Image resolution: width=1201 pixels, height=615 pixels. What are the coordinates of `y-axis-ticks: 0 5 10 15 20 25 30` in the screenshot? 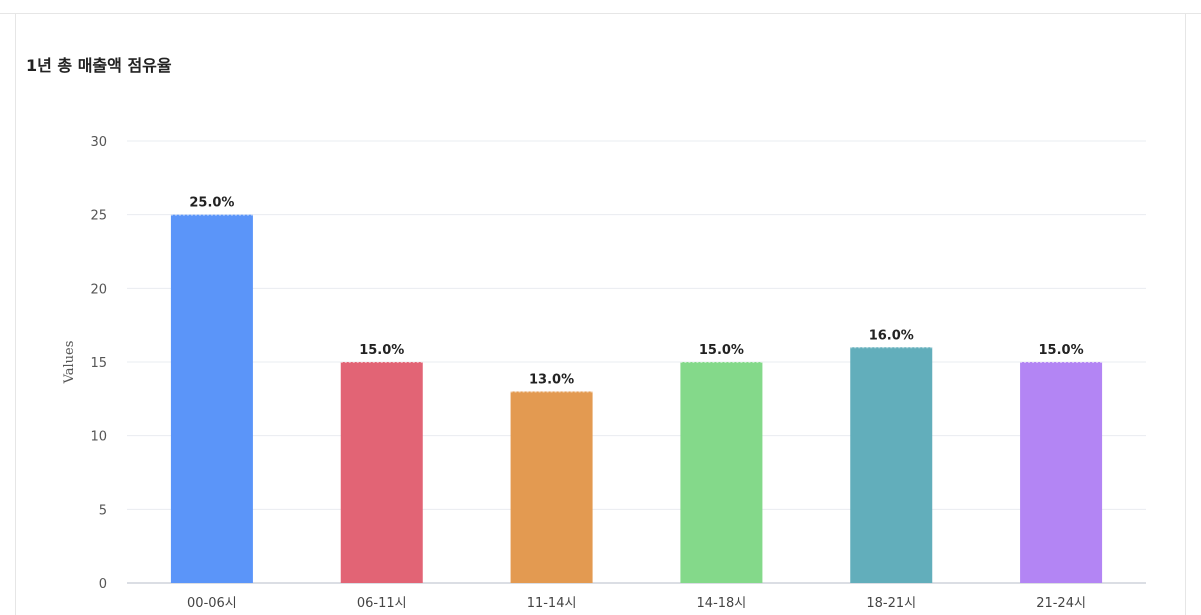 It's located at (98, 363).